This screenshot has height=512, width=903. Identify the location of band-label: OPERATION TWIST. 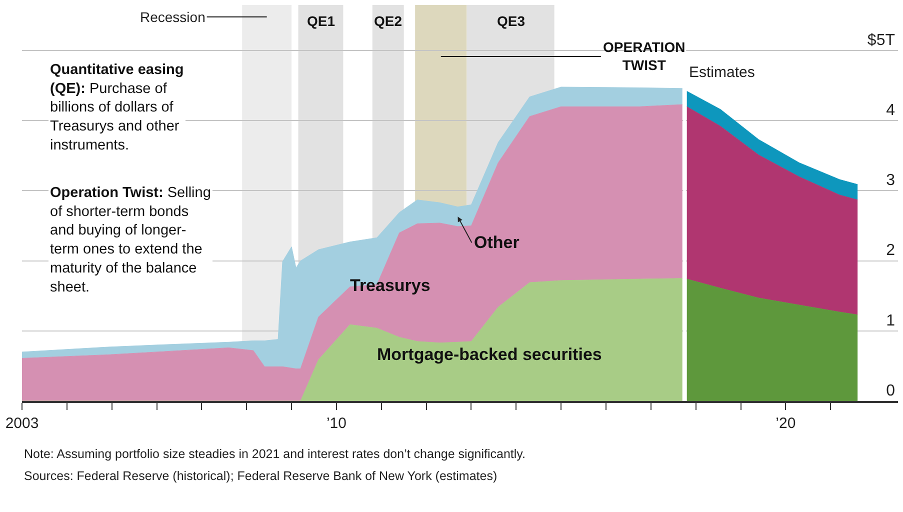
(644, 56).